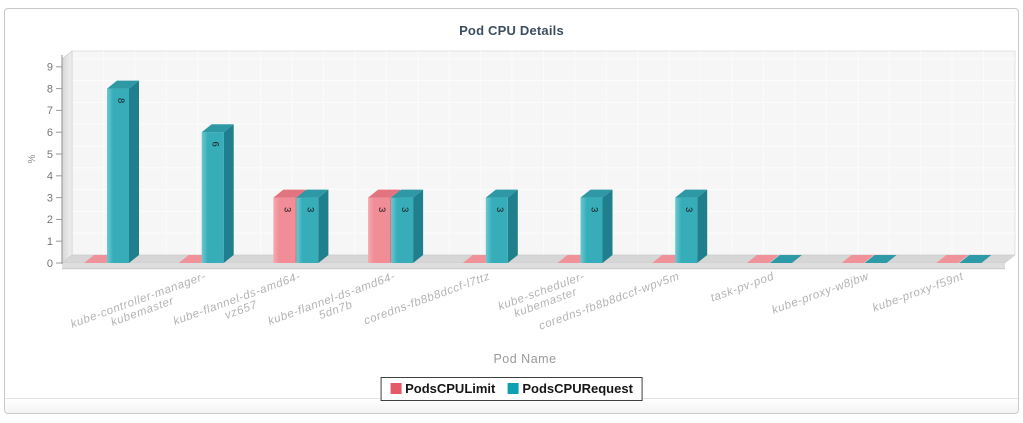  What do you see at coordinates (50, 68) in the screenshot?
I see `y-tick-label: 9` at bounding box center [50, 68].